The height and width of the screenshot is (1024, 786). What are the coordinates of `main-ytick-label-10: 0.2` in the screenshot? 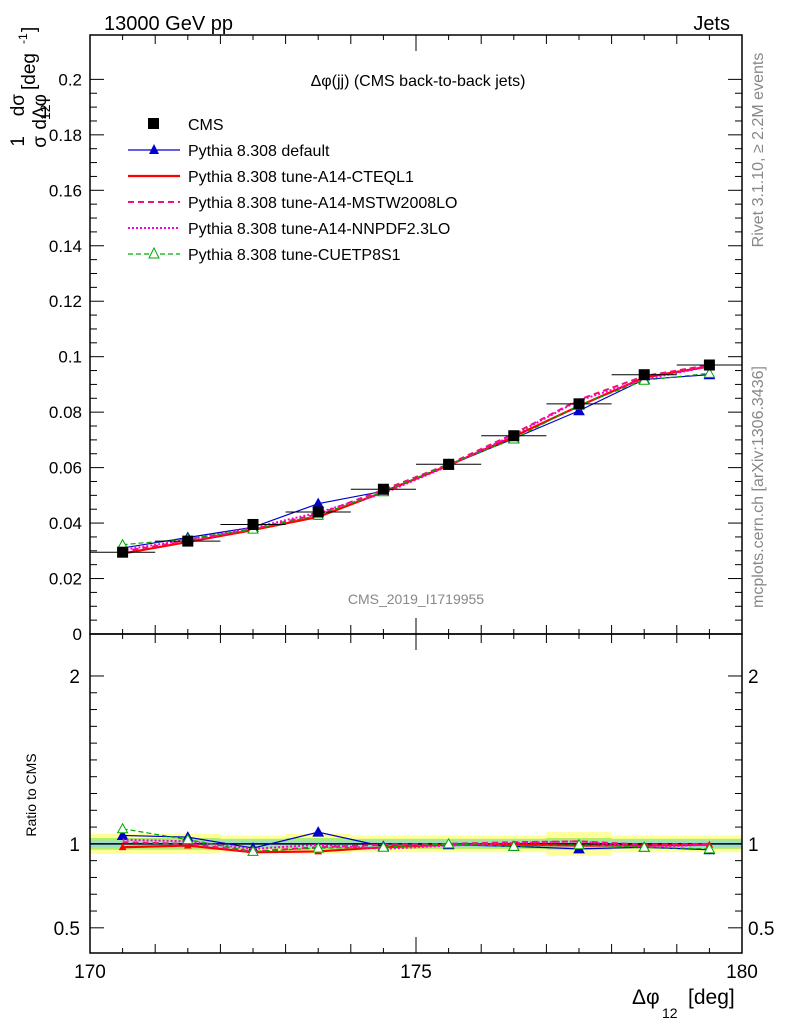 It's located at (70, 79).